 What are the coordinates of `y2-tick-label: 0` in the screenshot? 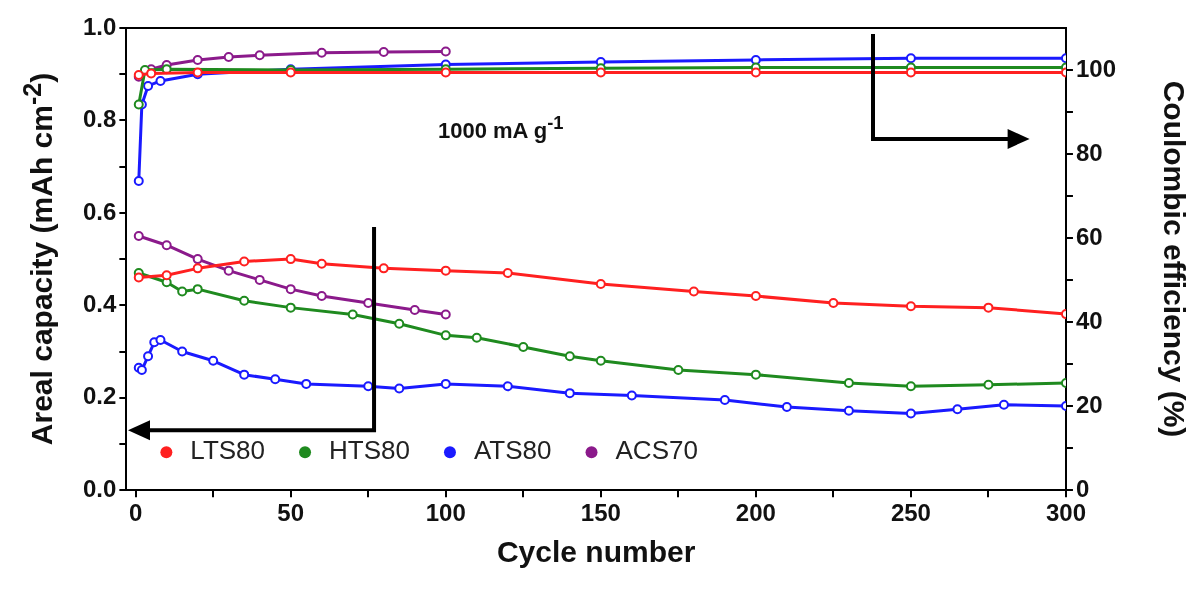 It's located at (1082, 488).